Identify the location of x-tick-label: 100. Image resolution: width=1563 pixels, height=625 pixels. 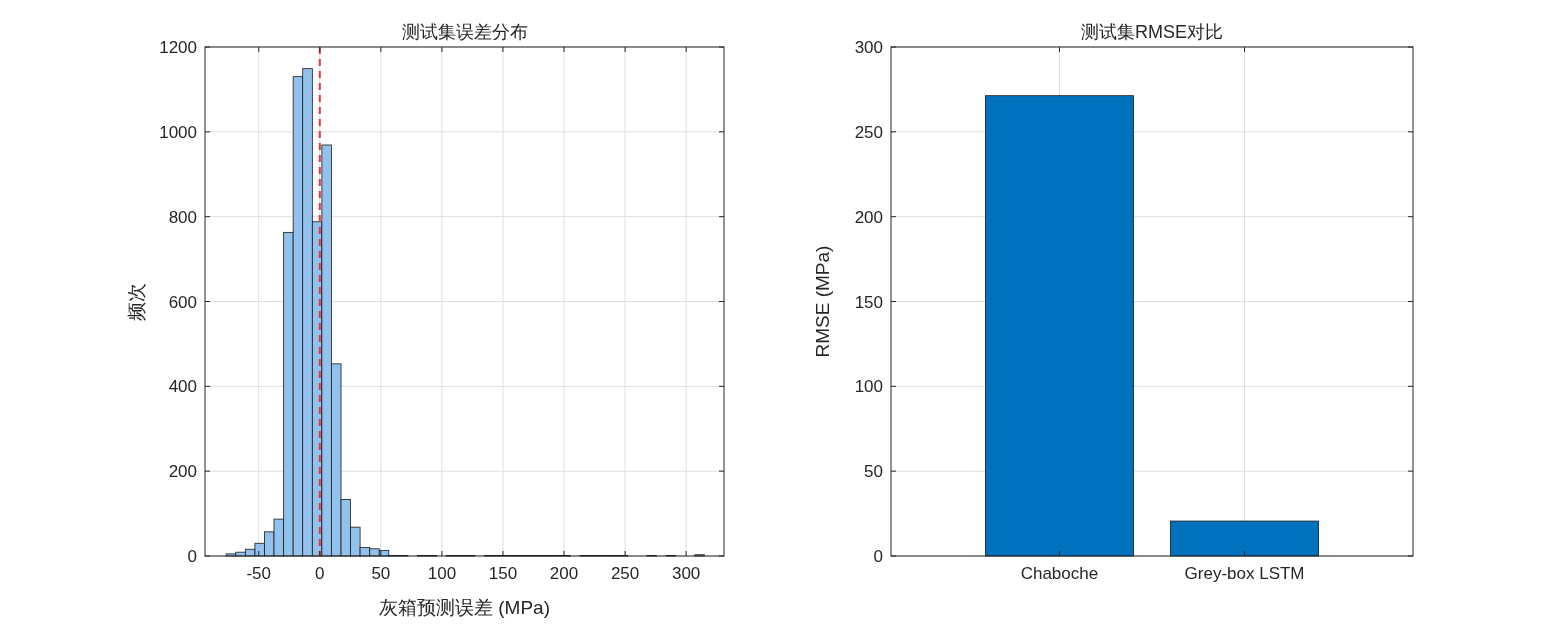
(442, 573).